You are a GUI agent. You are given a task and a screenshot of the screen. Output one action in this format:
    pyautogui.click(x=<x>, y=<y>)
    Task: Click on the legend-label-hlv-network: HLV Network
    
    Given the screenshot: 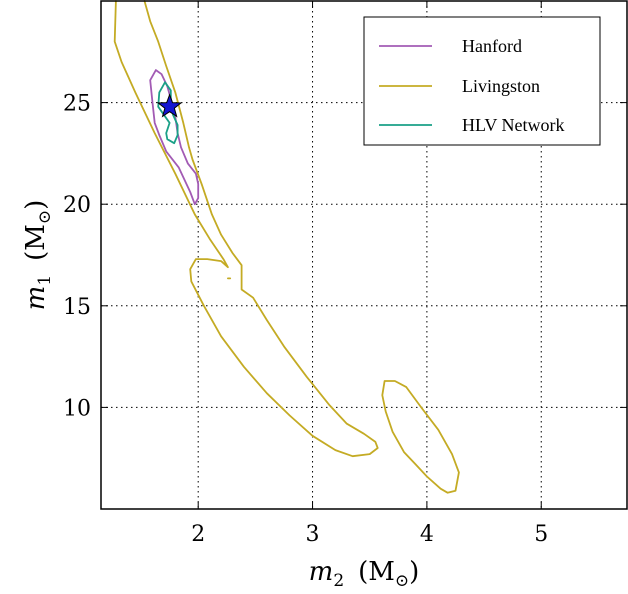 What is the action you would take?
    pyautogui.click(x=513, y=125)
    